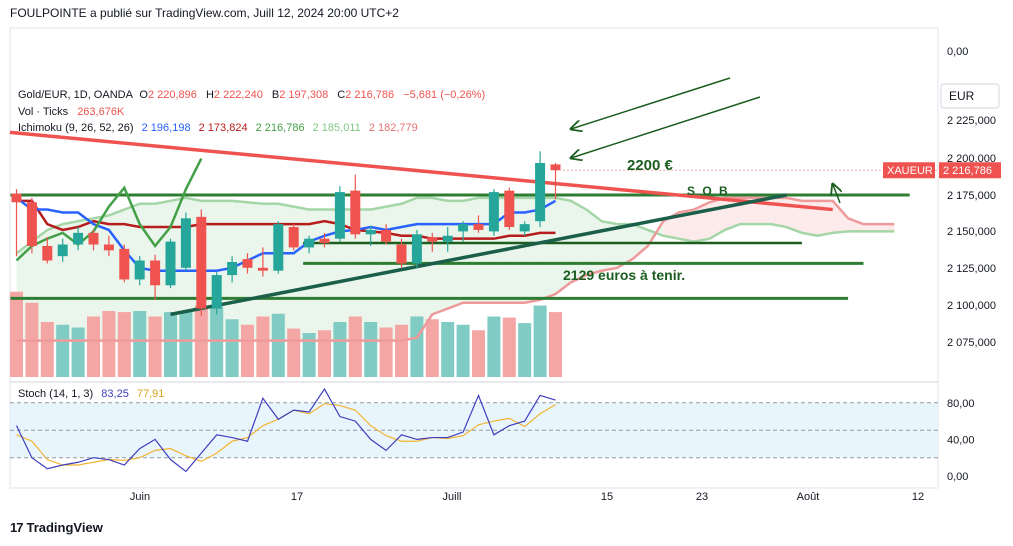  Describe the element at coordinates (527, 497) in the screenshot. I see `time-axis: Juin 17 Juill 15 23 Août 12` at that location.